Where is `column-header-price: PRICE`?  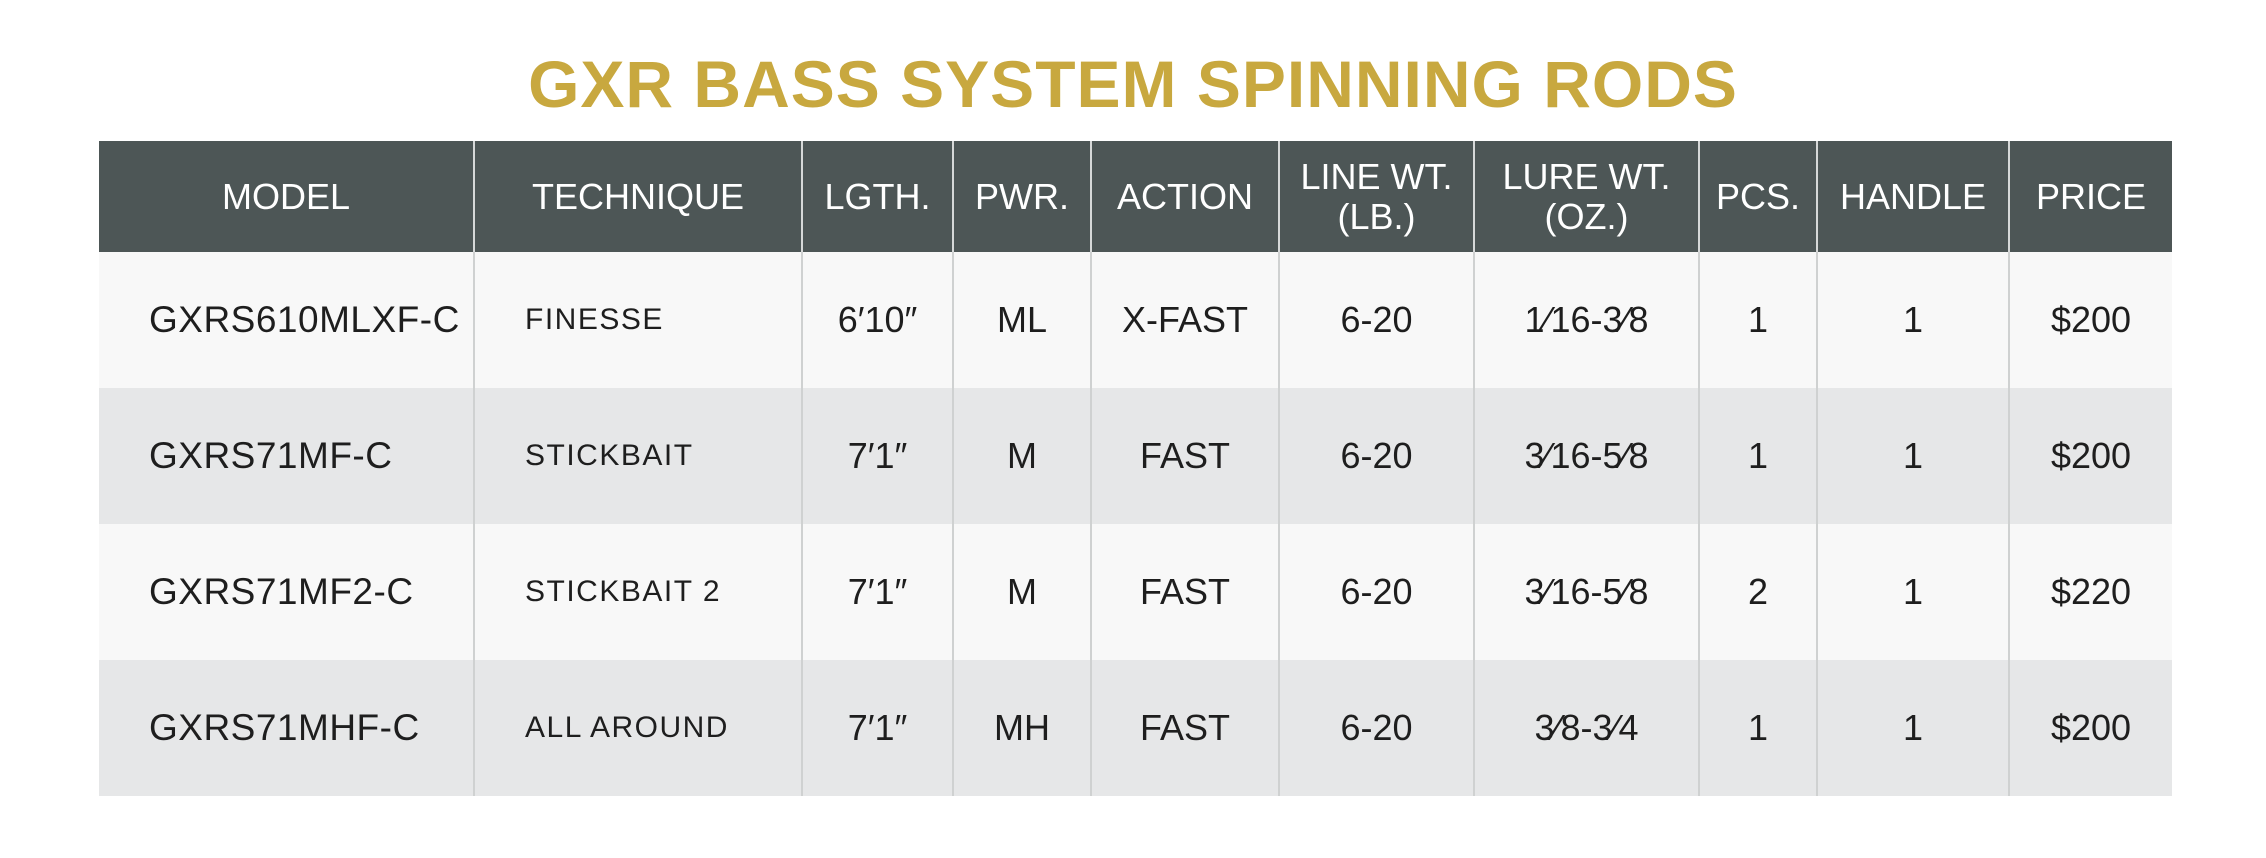
column-header-price: PRICE is located at coordinates (2090, 196).